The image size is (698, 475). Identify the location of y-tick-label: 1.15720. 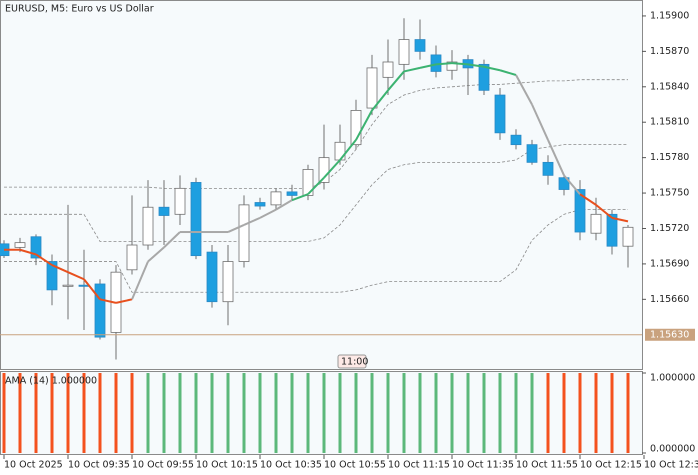
(669, 228).